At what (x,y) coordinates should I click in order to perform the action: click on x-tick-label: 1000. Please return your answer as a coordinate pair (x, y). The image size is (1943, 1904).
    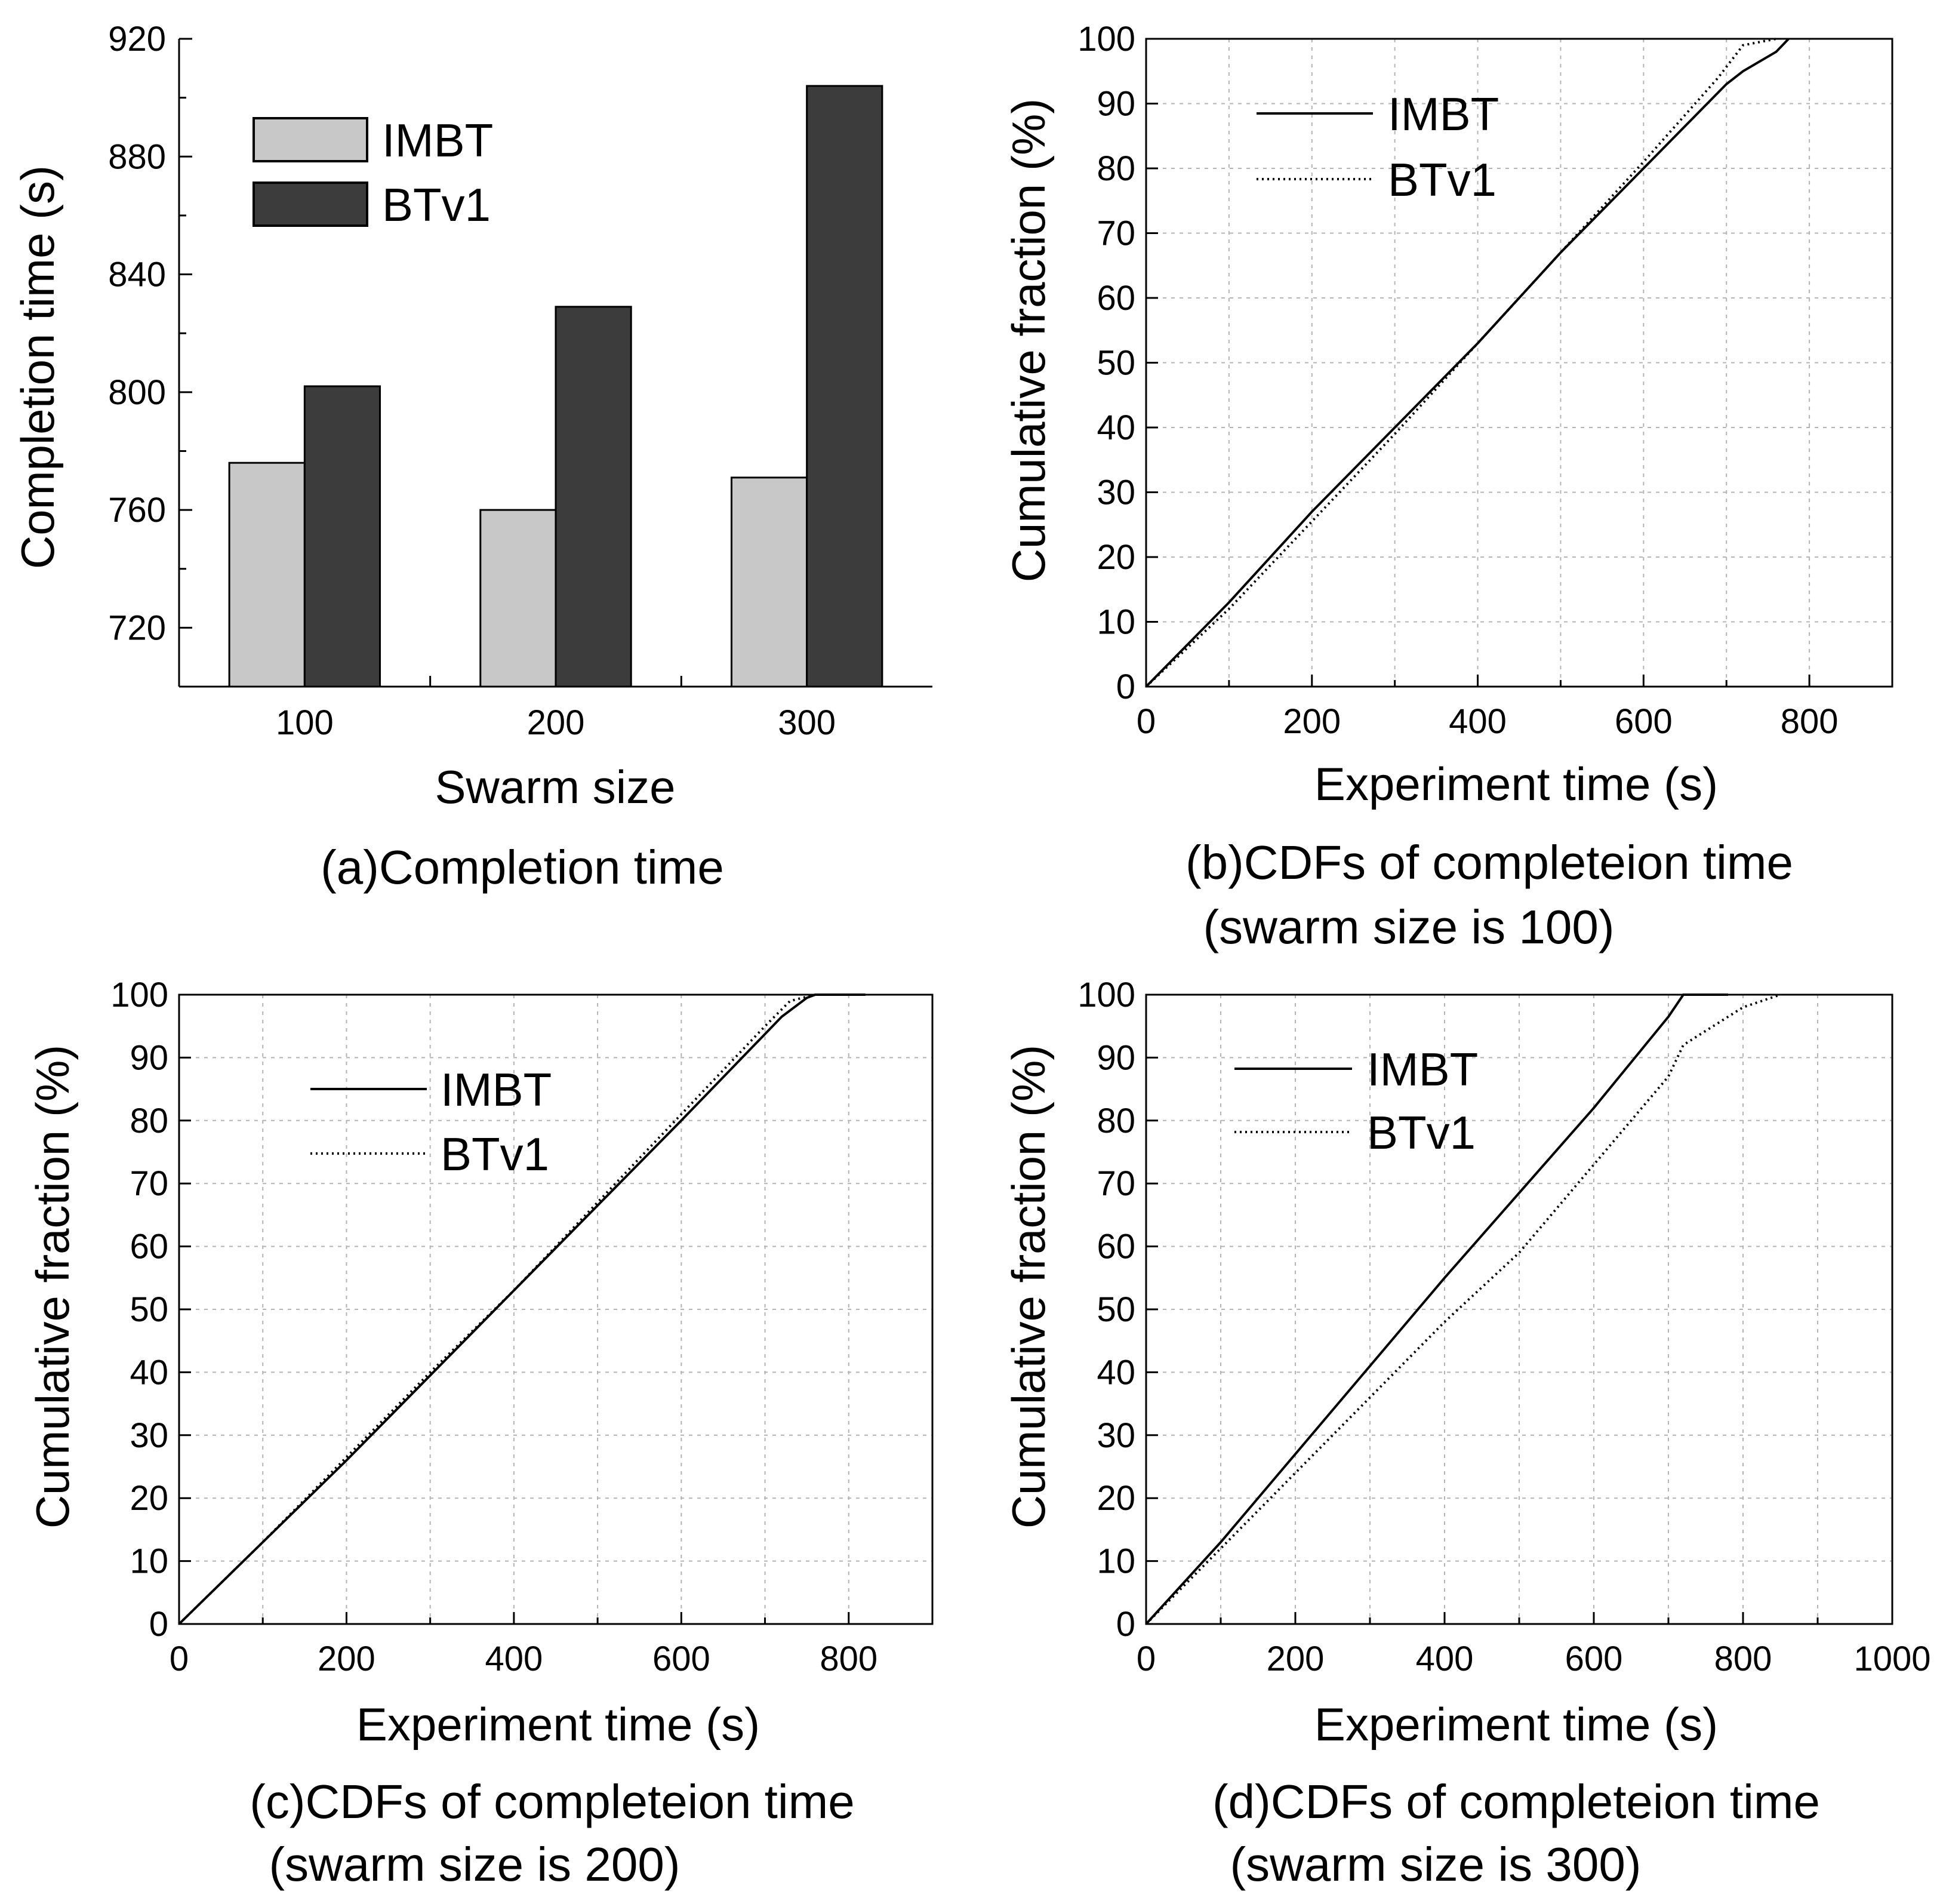
    Looking at the image, I should click on (1892, 1659).